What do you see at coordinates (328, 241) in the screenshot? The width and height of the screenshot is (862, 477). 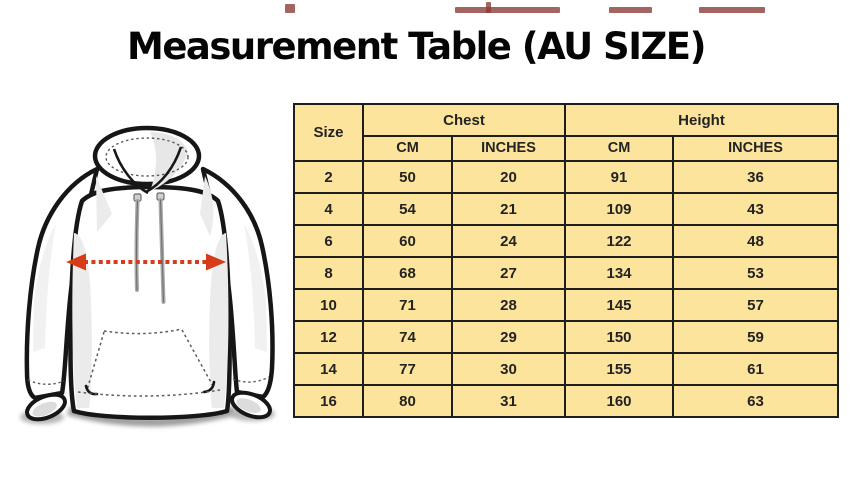 I see `cell-size: 6` at bounding box center [328, 241].